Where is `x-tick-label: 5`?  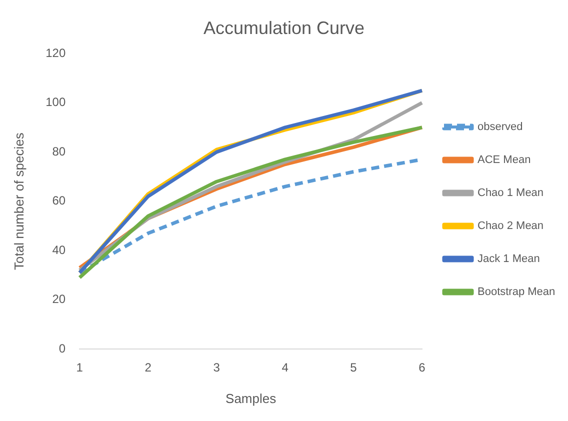
x-tick-label: 5 is located at coordinates (354, 367).